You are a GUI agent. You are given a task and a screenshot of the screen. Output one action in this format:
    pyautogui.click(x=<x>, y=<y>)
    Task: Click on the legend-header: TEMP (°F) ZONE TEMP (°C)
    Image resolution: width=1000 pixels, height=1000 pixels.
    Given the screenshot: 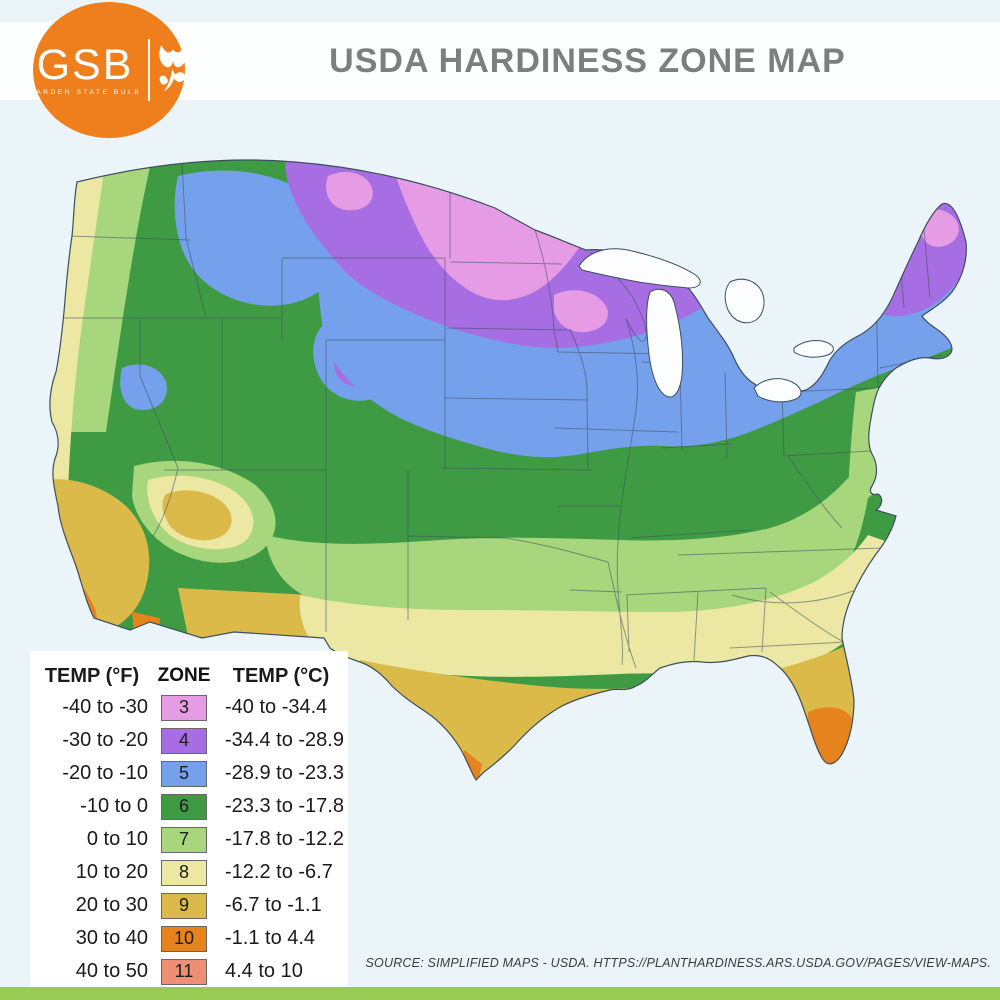 What is the action you would take?
    pyautogui.click(x=190, y=676)
    